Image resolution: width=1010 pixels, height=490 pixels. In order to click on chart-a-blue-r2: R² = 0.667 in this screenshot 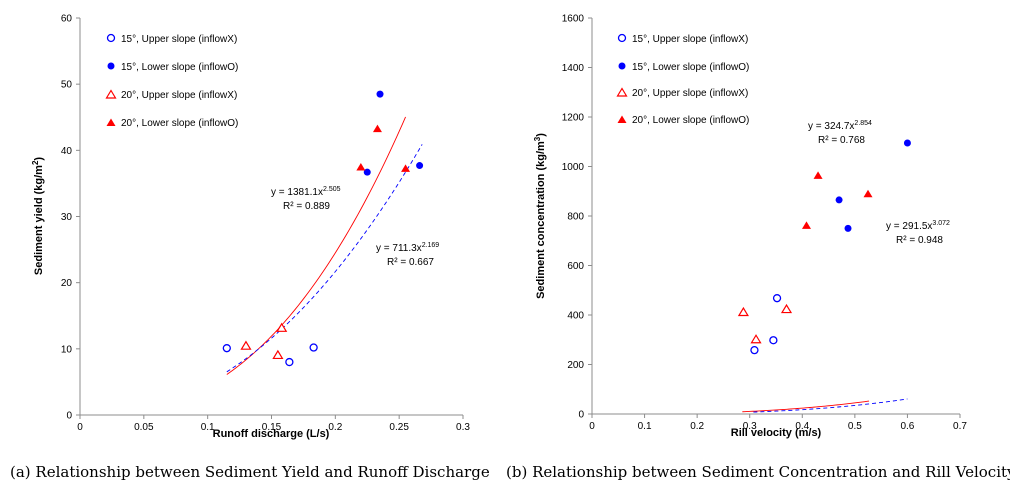, I will do `click(410, 262)`.